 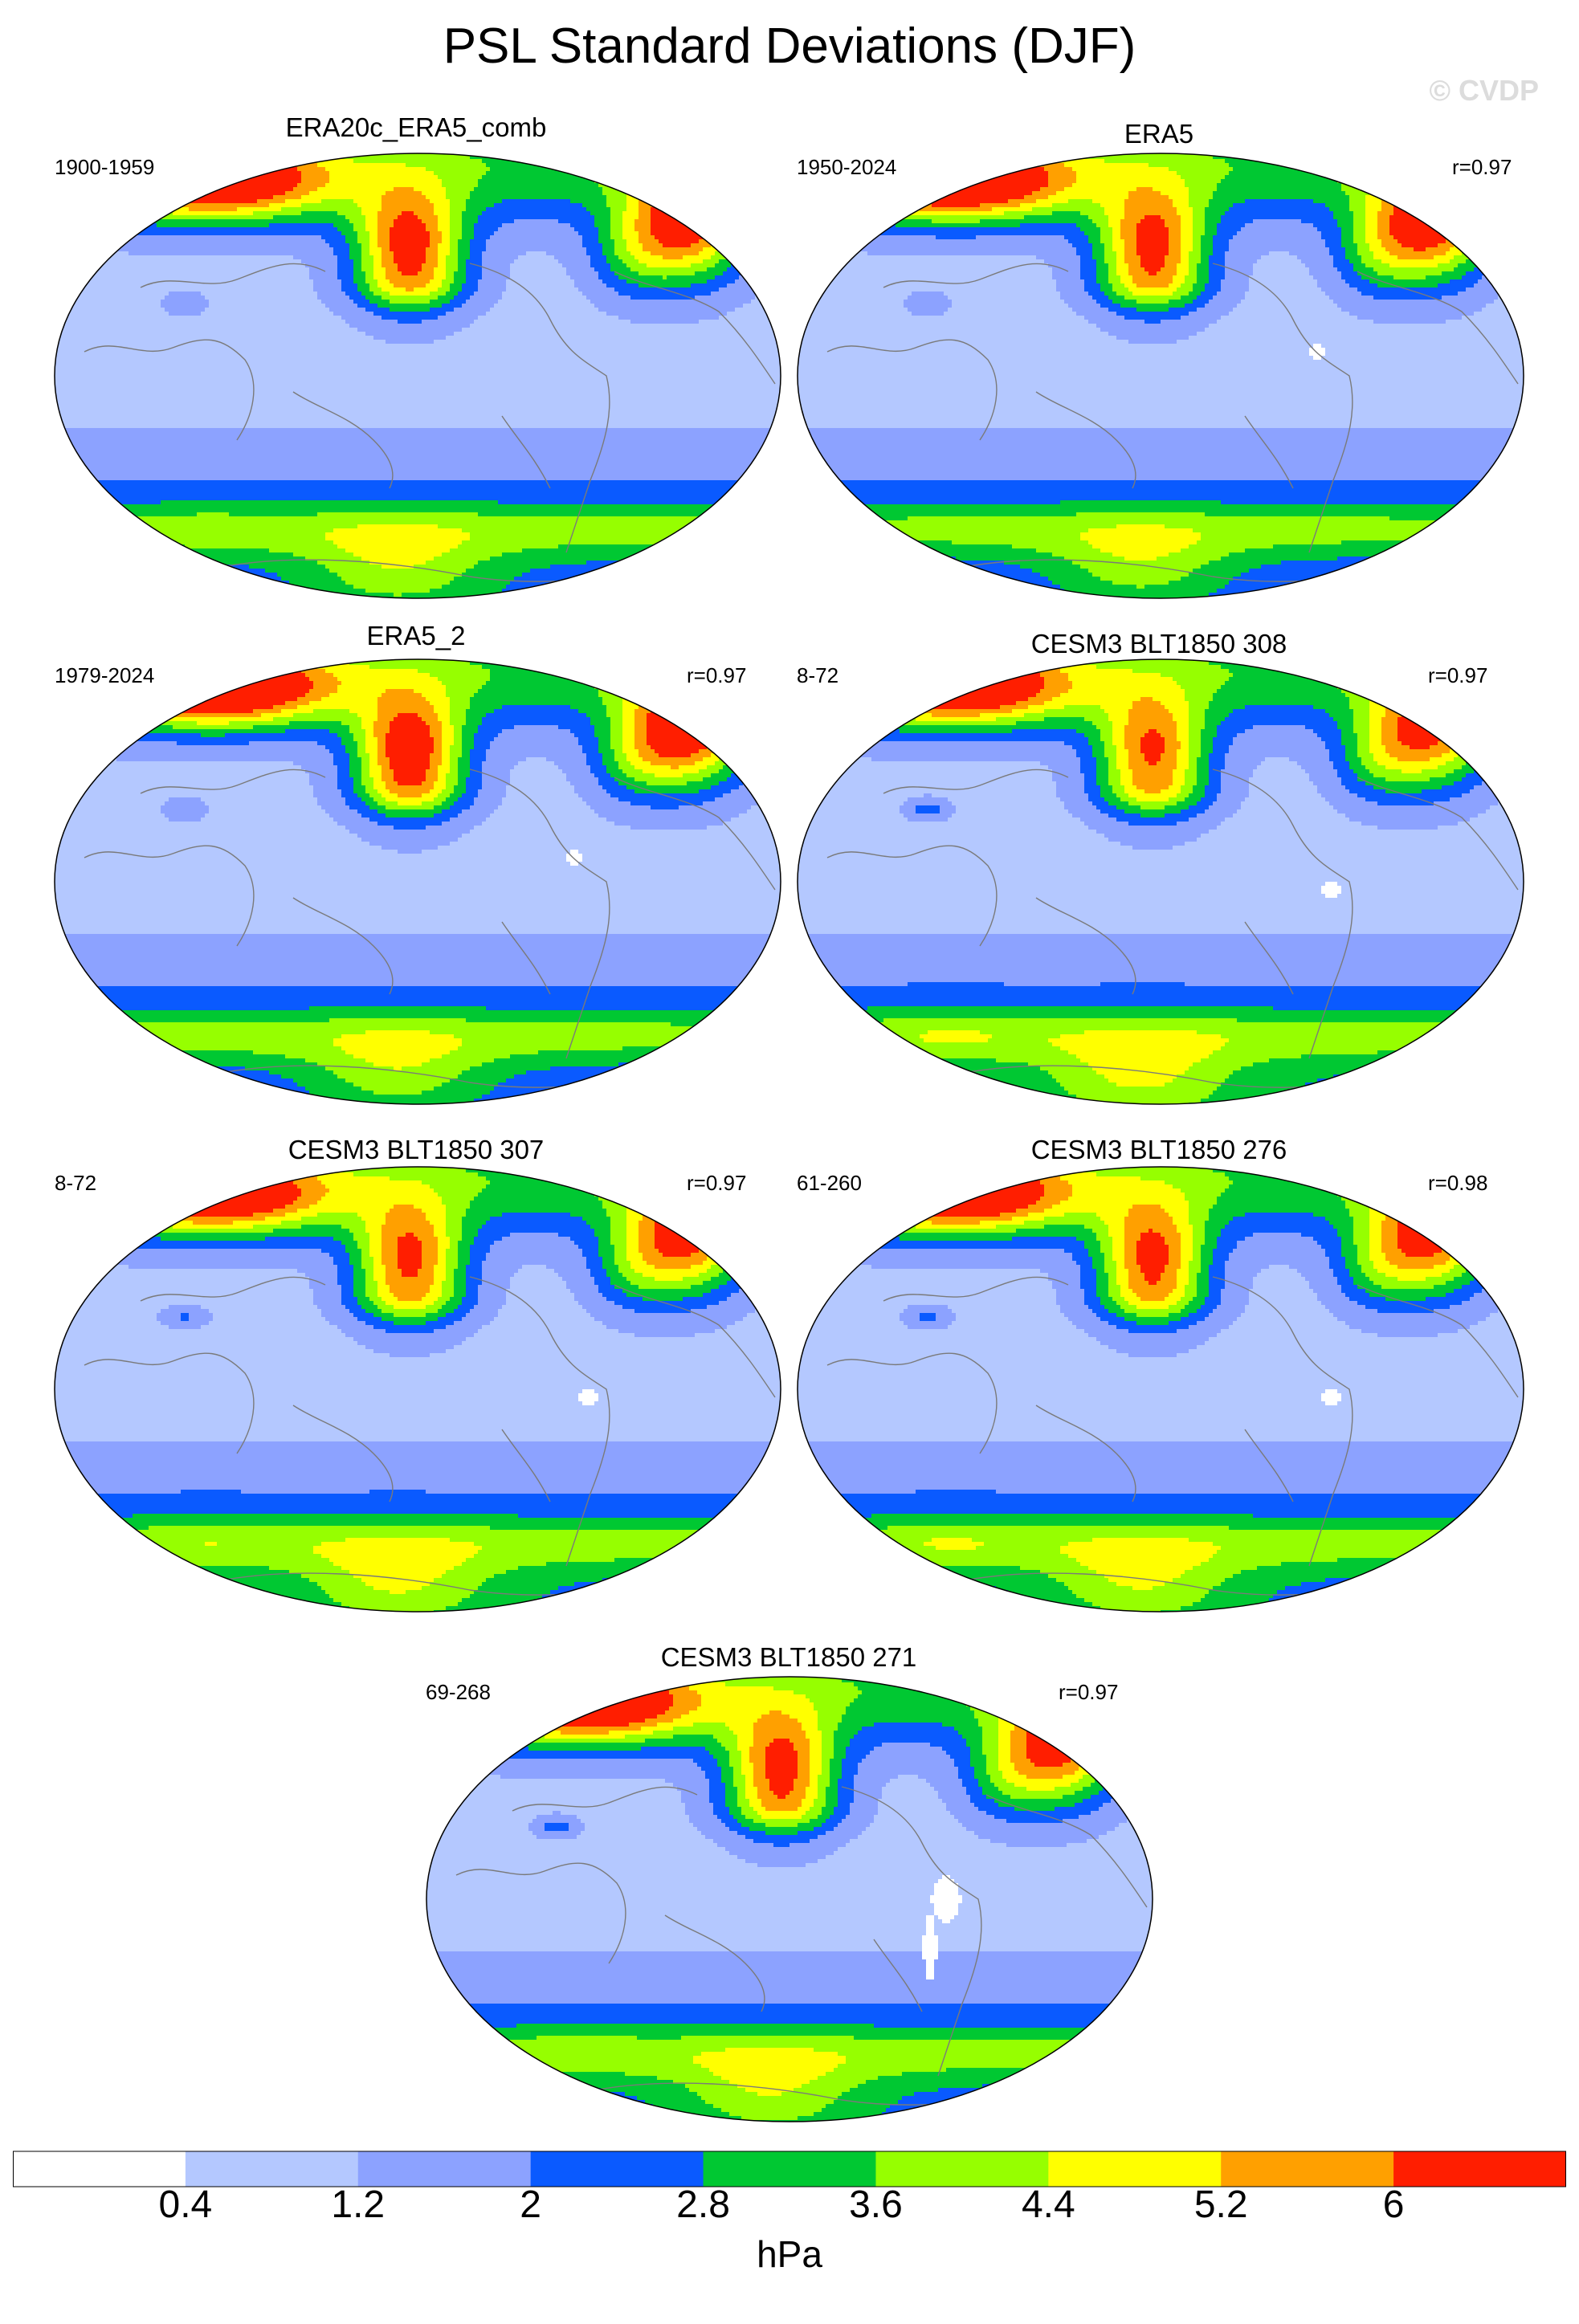 I want to click on panel-year-range: 69-268, so click(x=458, y=1692).